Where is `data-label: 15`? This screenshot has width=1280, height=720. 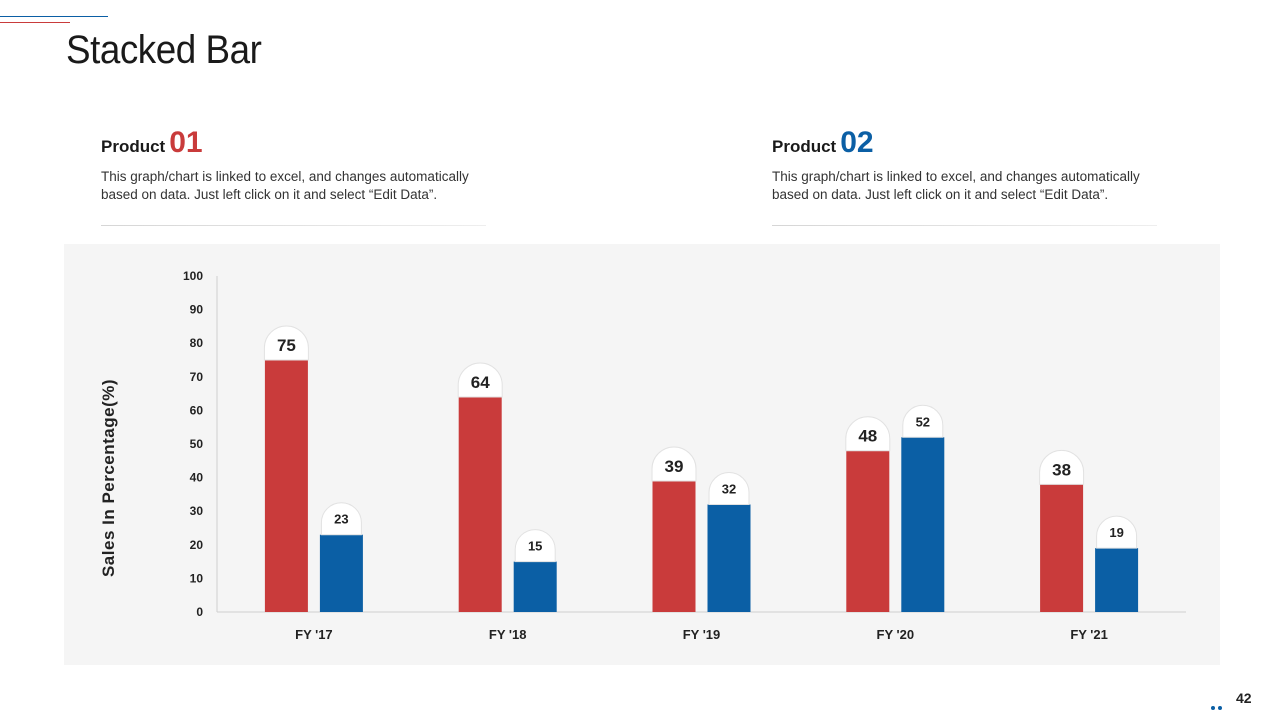 data-label: 15 is located at coordinates (535, 546).